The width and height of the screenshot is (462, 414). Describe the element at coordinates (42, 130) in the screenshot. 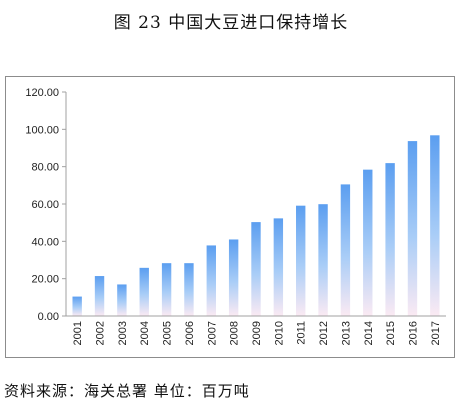

I see `y-tick-label: 100.00` at that location.